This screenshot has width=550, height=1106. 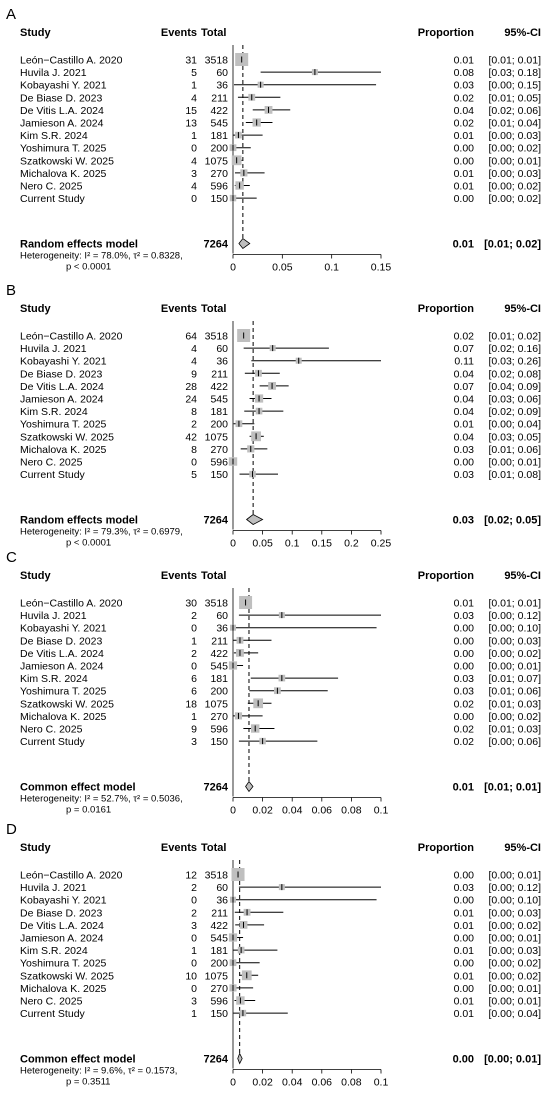 What do you see at coordinates (514, 901) in the screenshot?
I see `study-ci: [0.00; 0.10]` at bounding box center [514, 901].